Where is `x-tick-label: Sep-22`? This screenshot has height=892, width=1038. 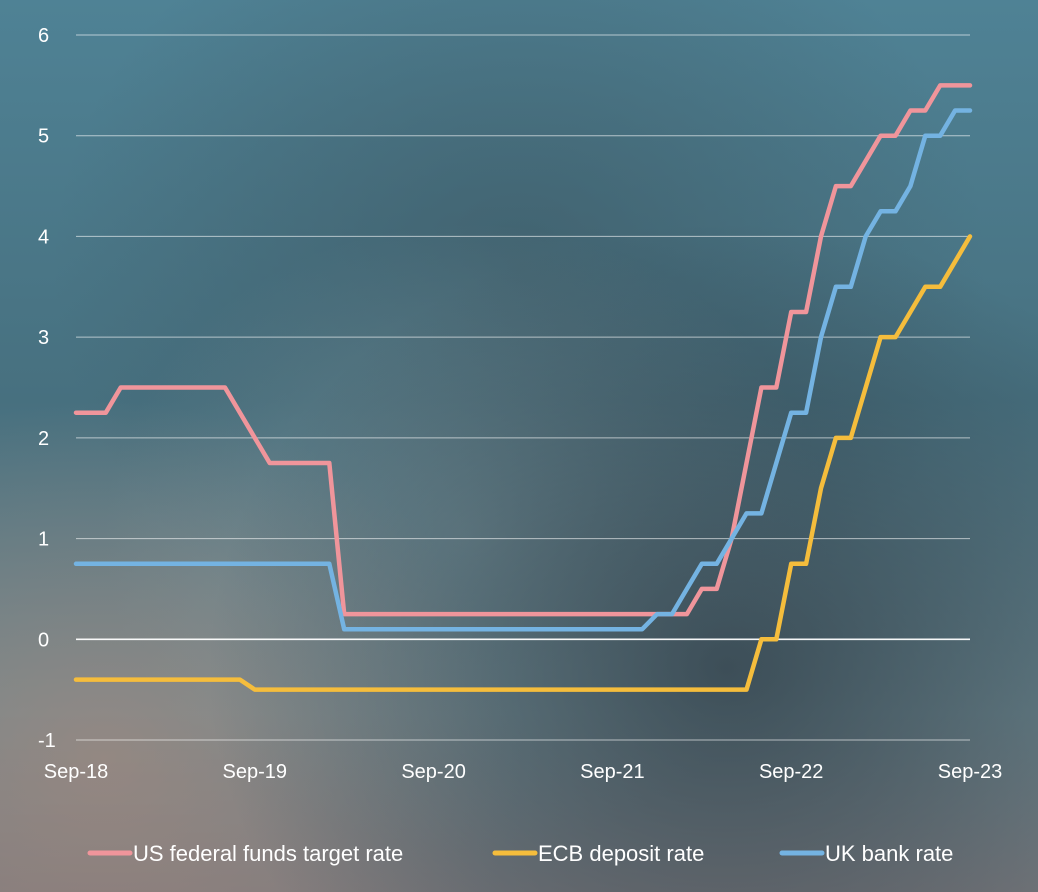 x-tick-label: Sep-22 is located at coordinates (791, 772).